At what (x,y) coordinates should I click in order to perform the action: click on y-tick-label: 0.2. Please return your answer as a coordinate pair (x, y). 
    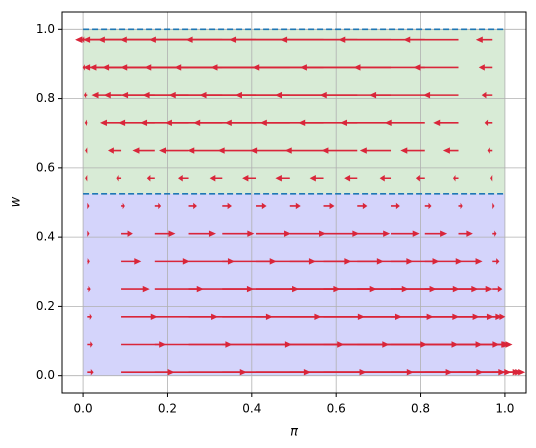
    Looking at the image, I should click on (45, 306).